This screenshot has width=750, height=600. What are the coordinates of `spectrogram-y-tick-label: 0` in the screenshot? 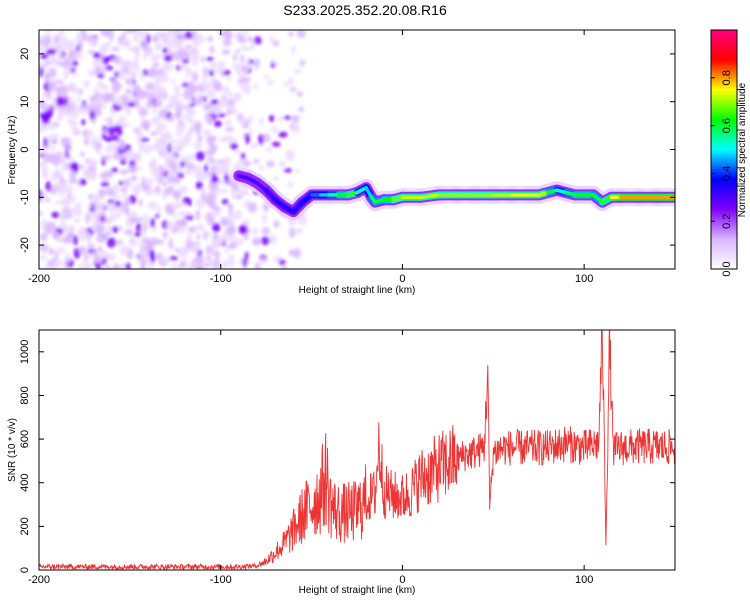 It's located at (25, 149).